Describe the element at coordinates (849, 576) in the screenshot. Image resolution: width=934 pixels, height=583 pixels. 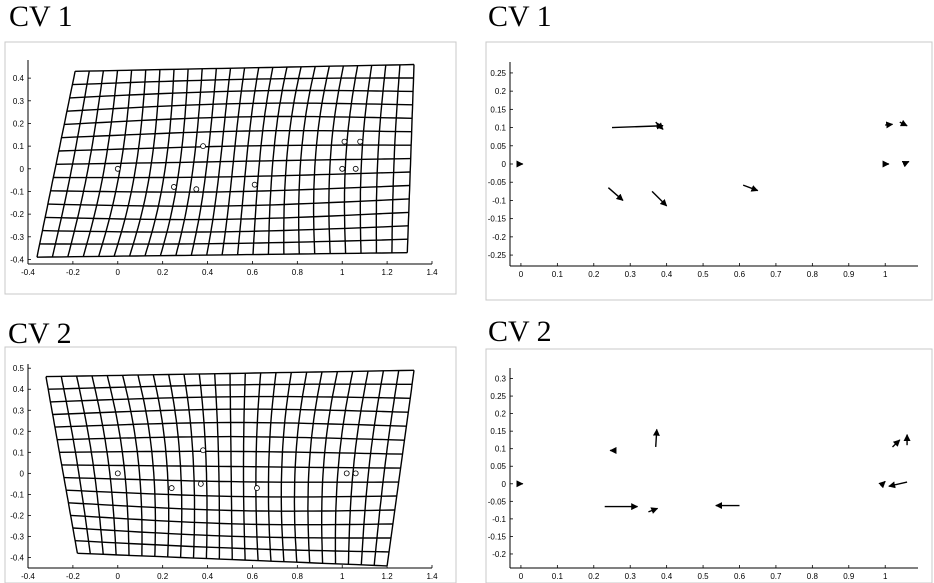
I see `x-tick-label: 0.9` at that location.